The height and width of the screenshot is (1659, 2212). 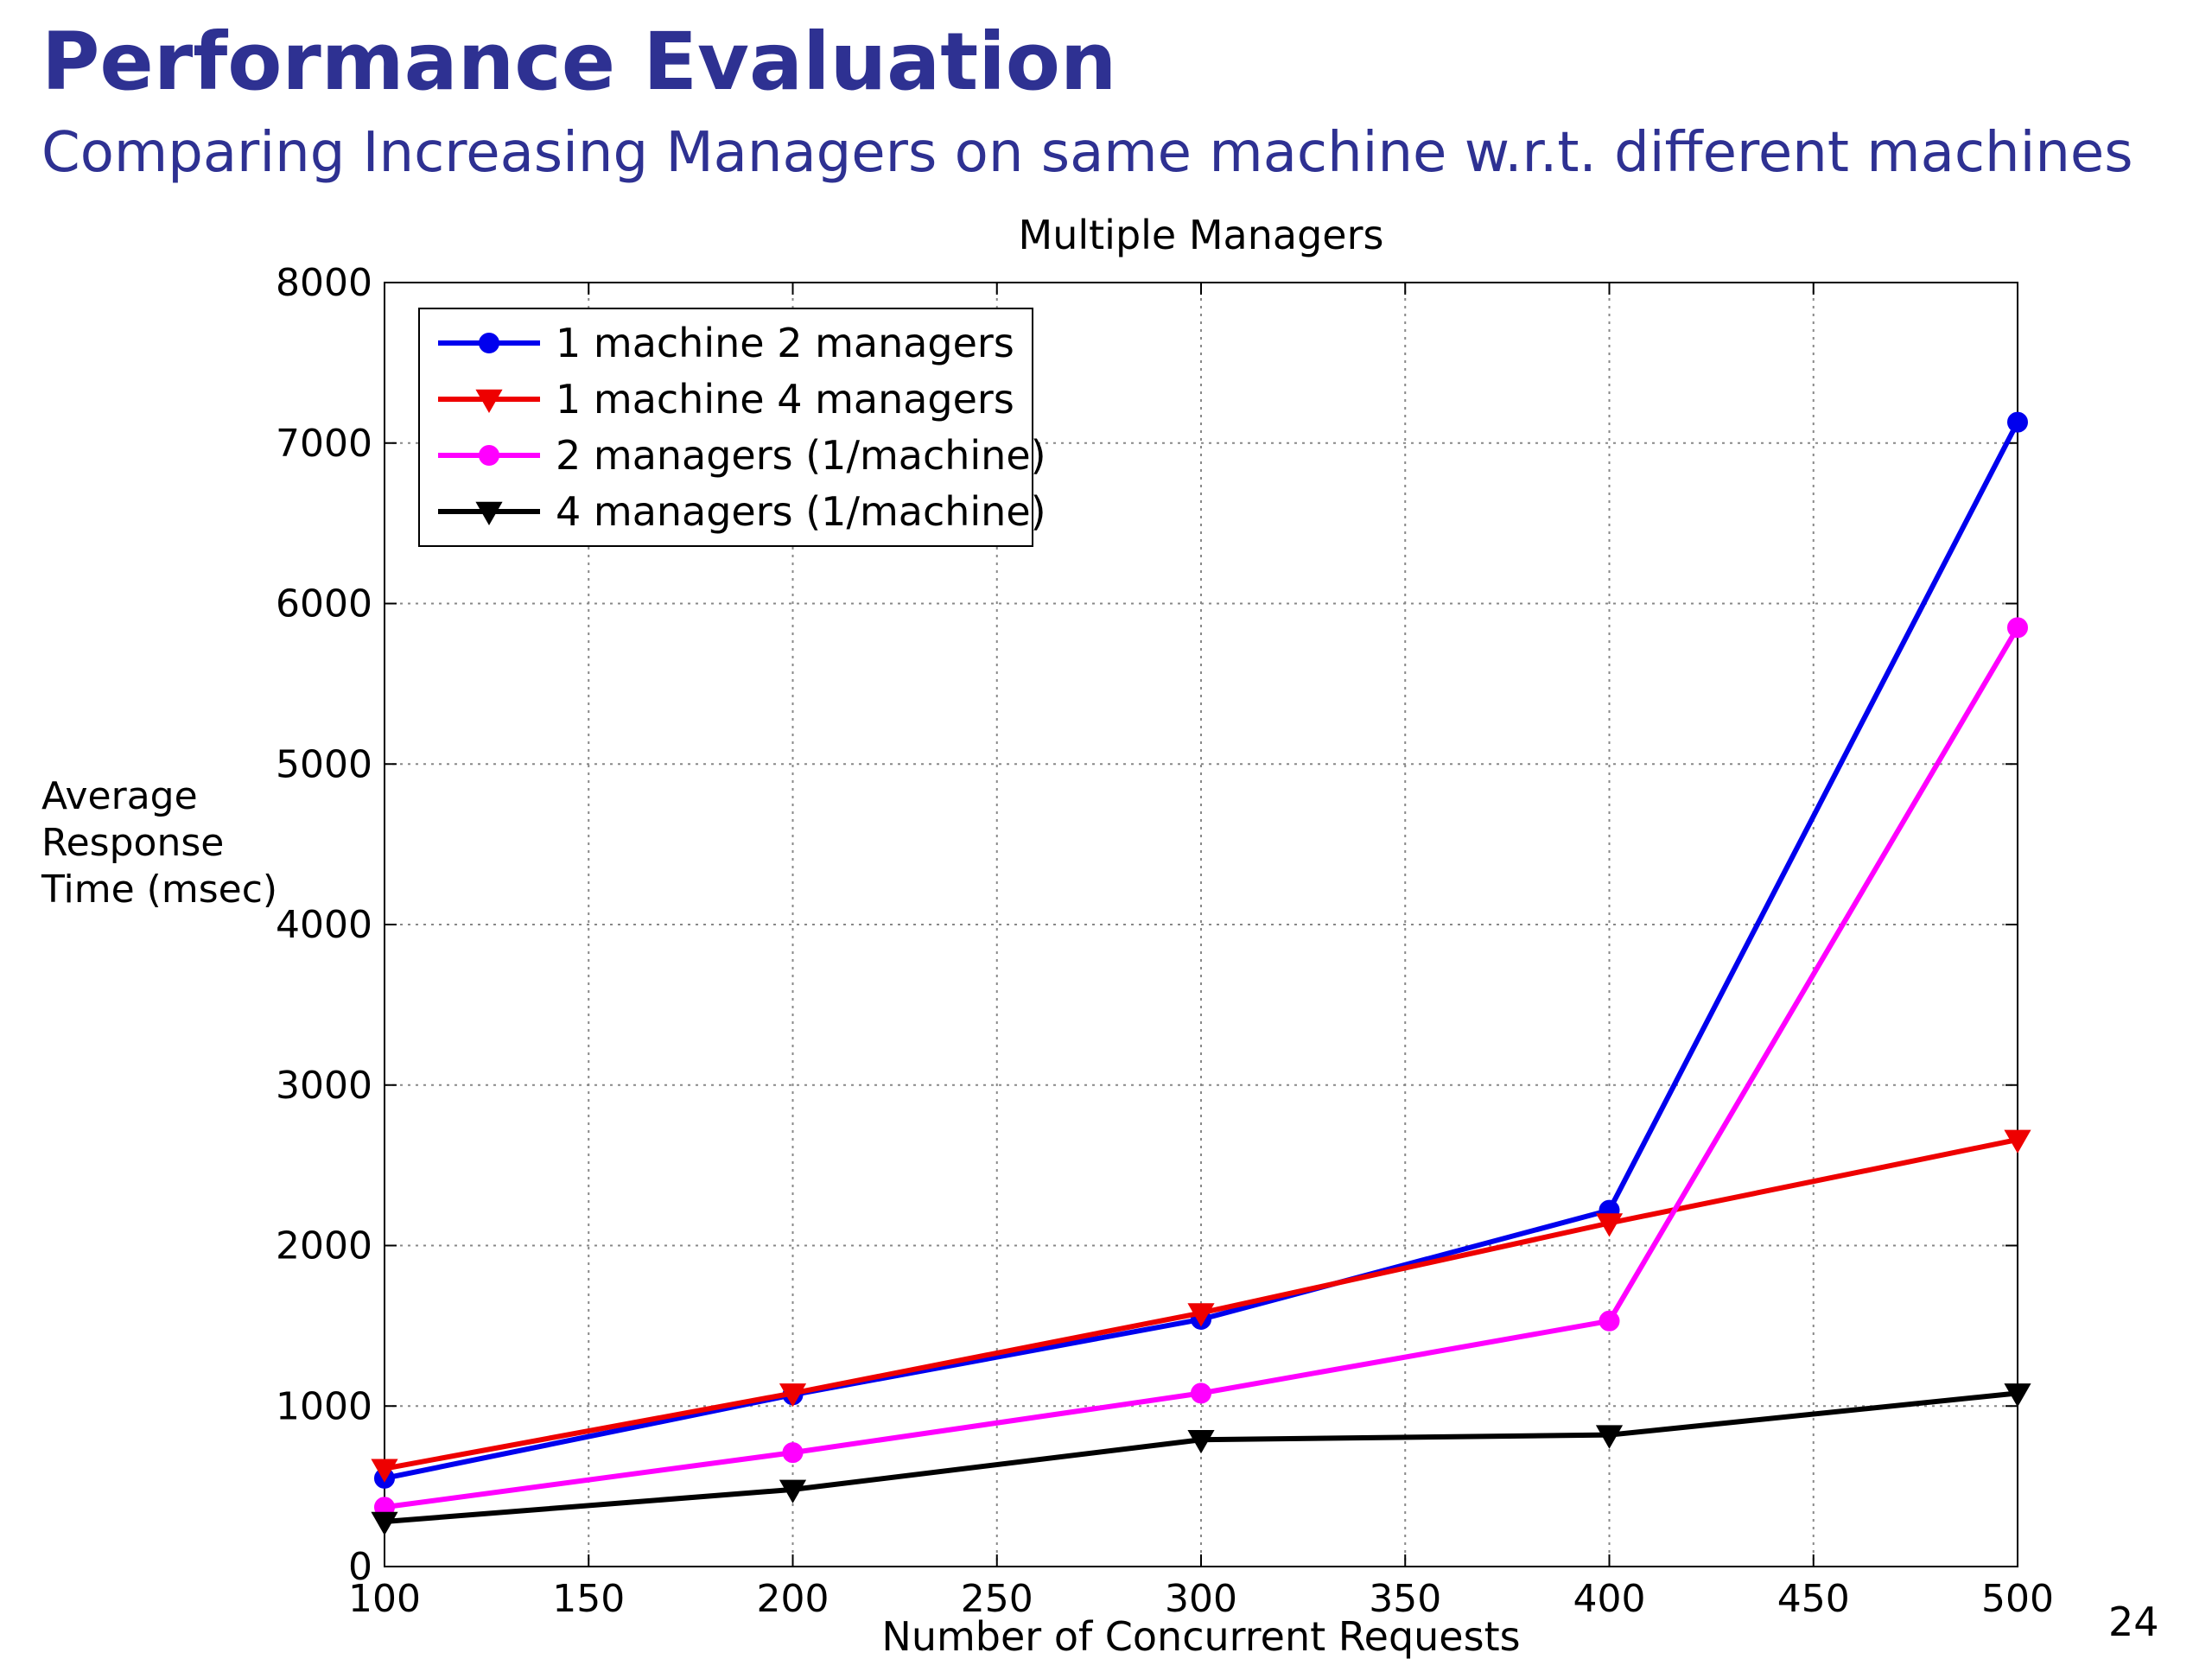 I want to click on y-tick-label: 0, so click(x=360, y=1567).